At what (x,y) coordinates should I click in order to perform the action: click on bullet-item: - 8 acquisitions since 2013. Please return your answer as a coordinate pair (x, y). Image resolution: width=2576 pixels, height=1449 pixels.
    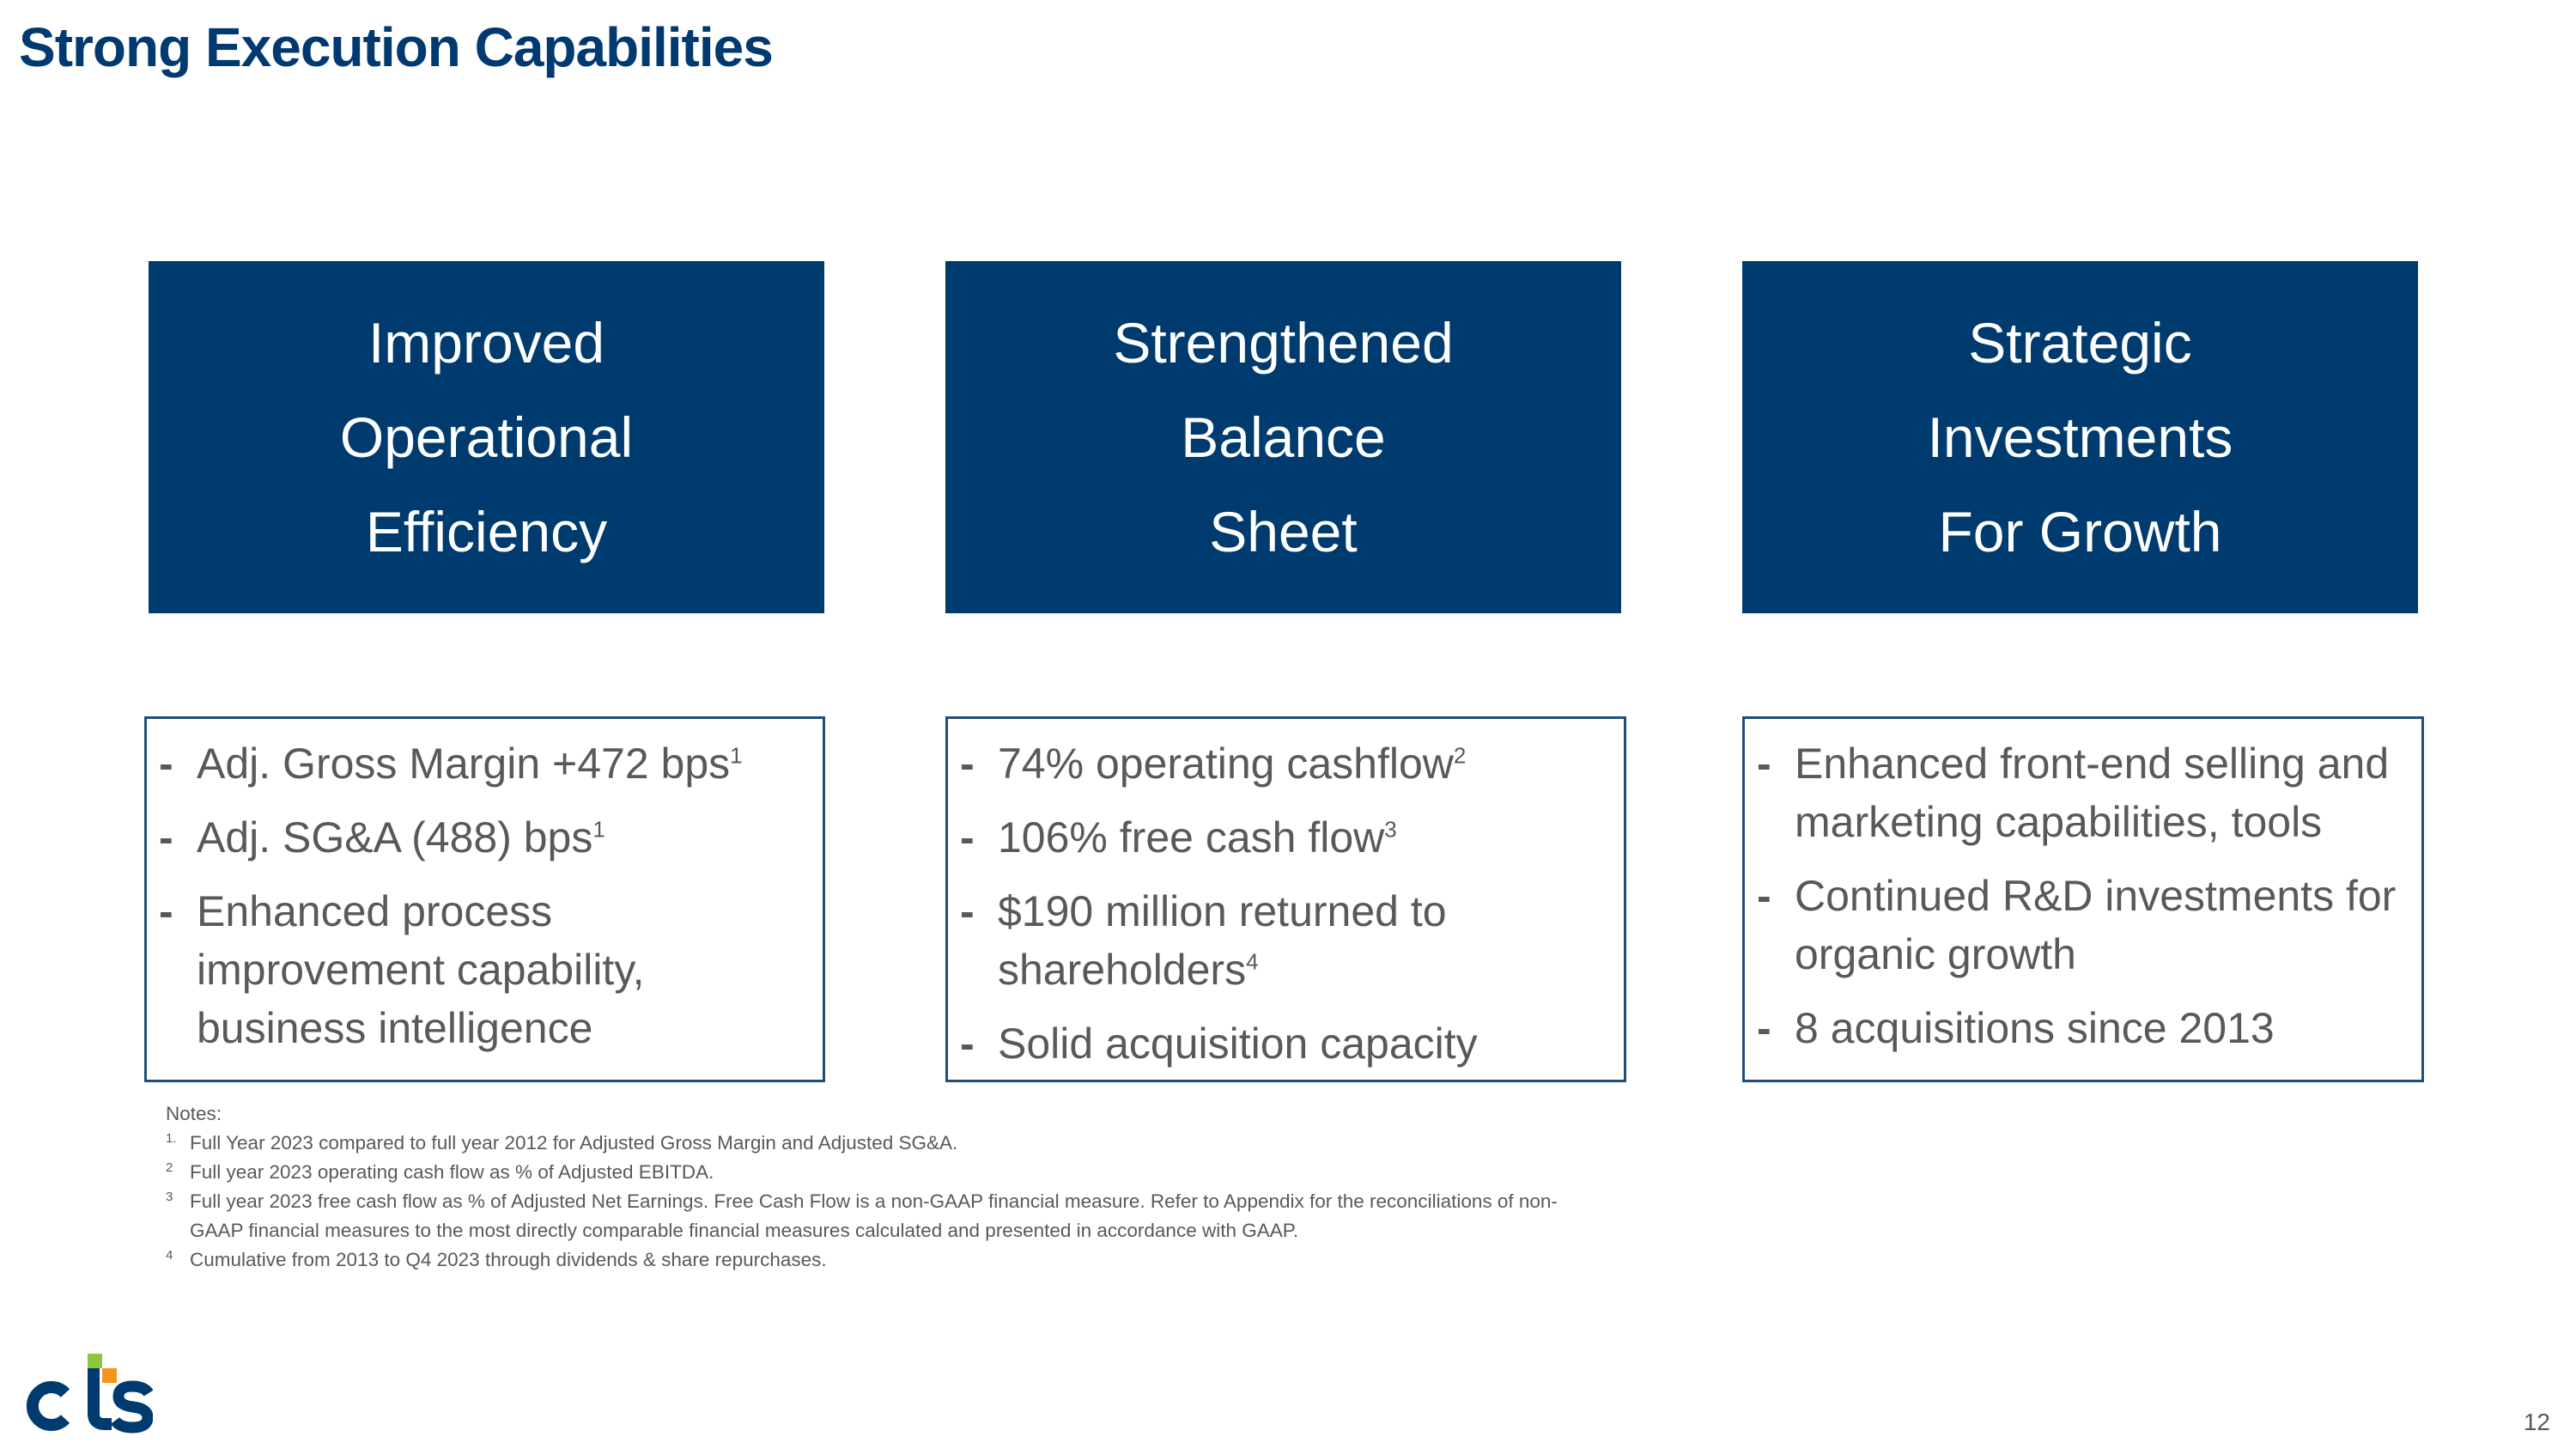
    Looking at the image, I should click on (2082, 1028).